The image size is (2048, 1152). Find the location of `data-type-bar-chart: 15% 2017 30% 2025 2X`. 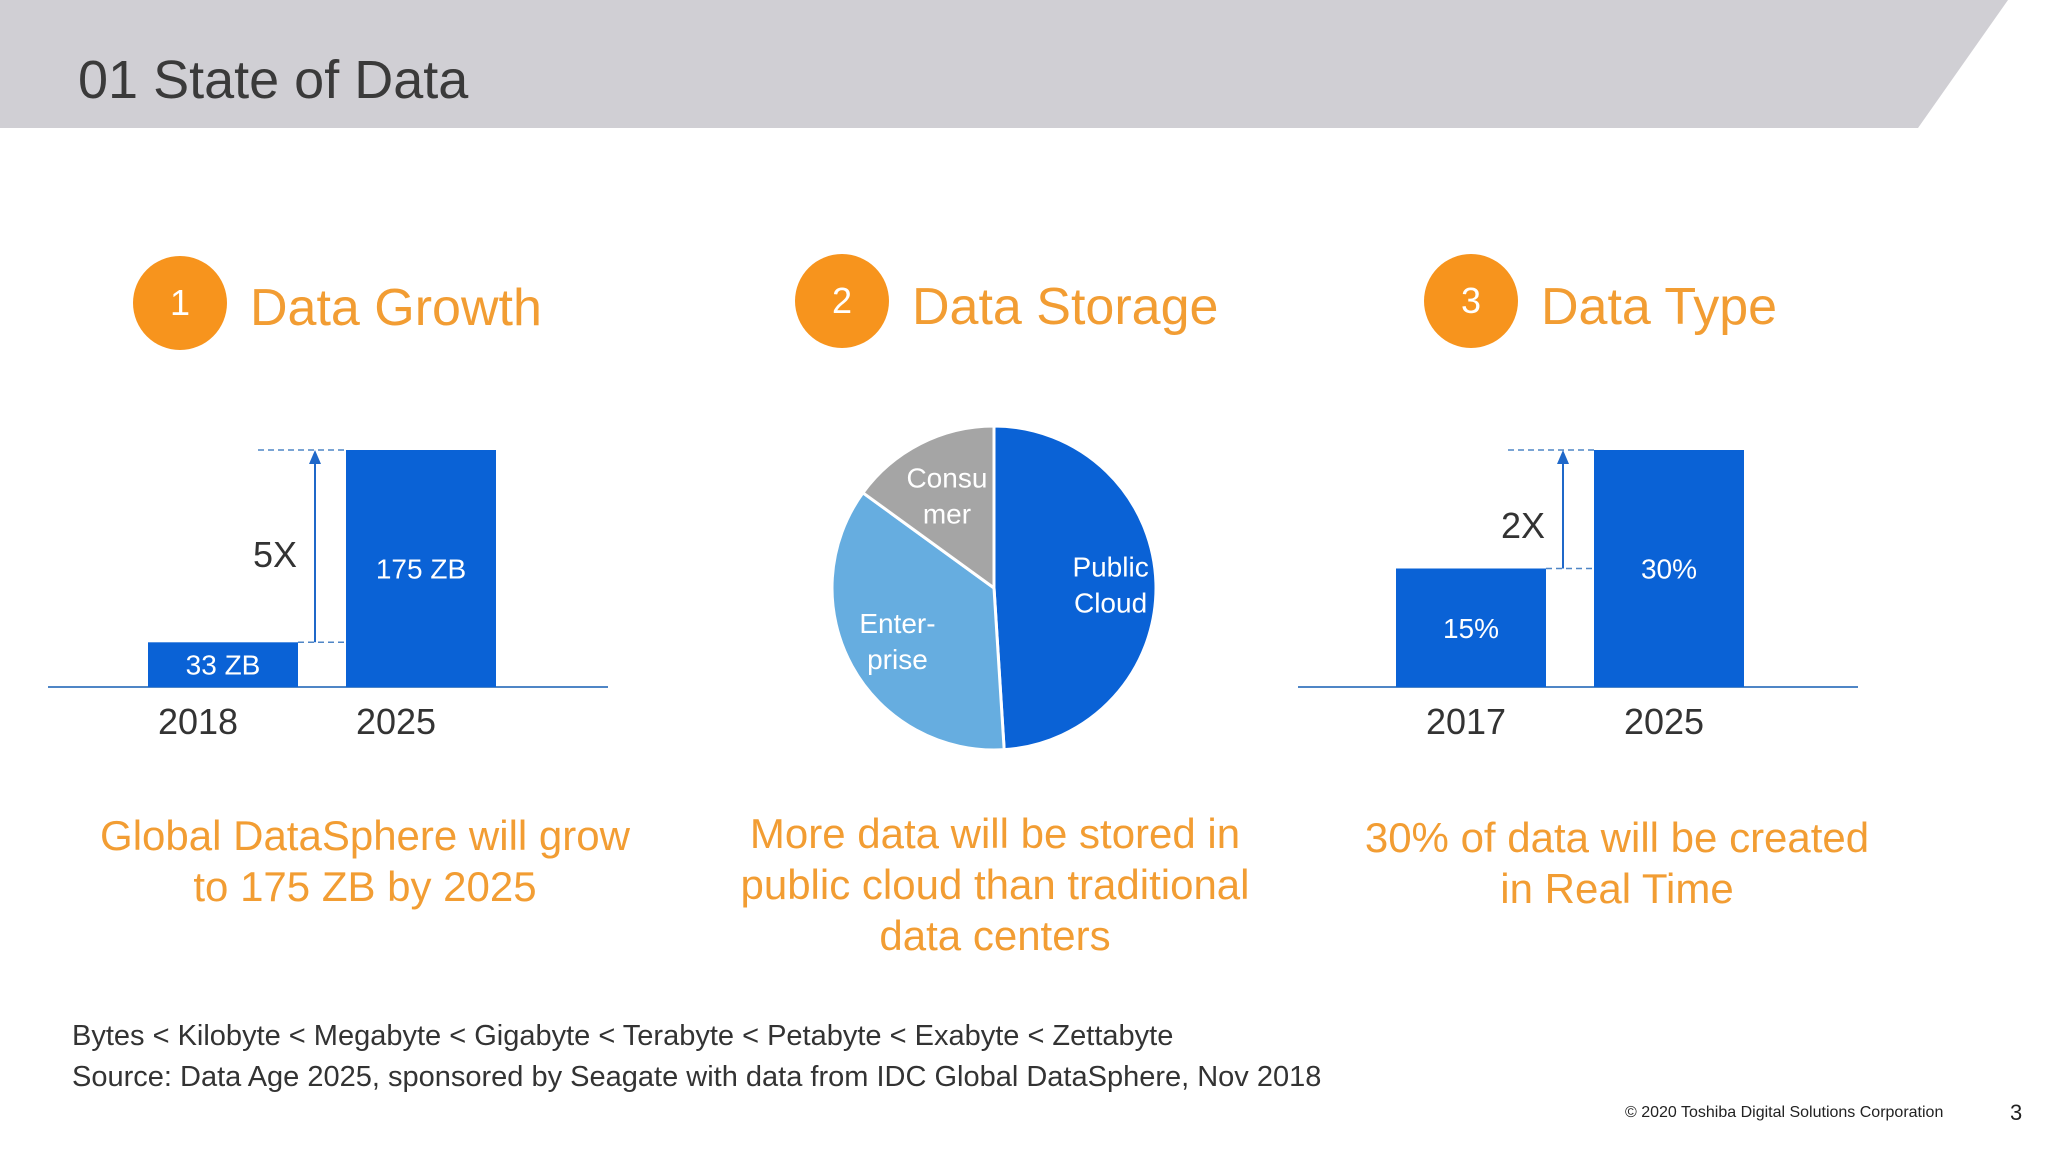

data-type-bar-chart: 15% 2017 30% 2025 2X is located at coordinates (1578, 595).